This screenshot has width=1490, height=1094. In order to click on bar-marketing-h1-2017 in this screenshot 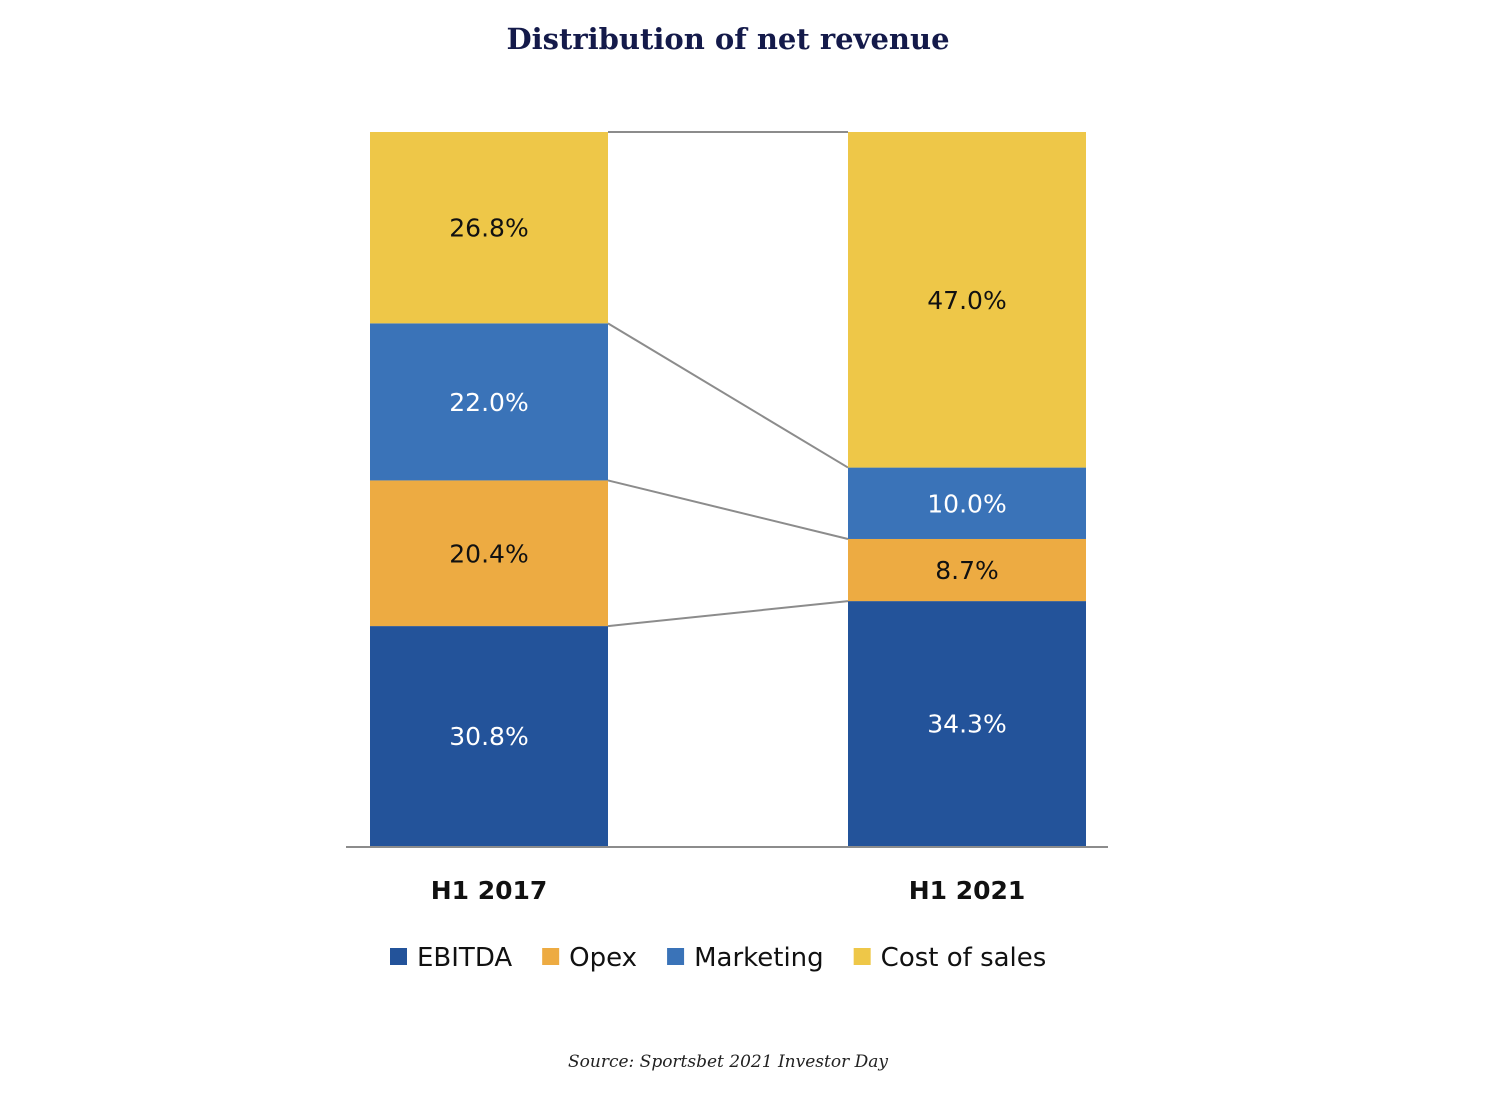, I will do `click(489, 402)`.